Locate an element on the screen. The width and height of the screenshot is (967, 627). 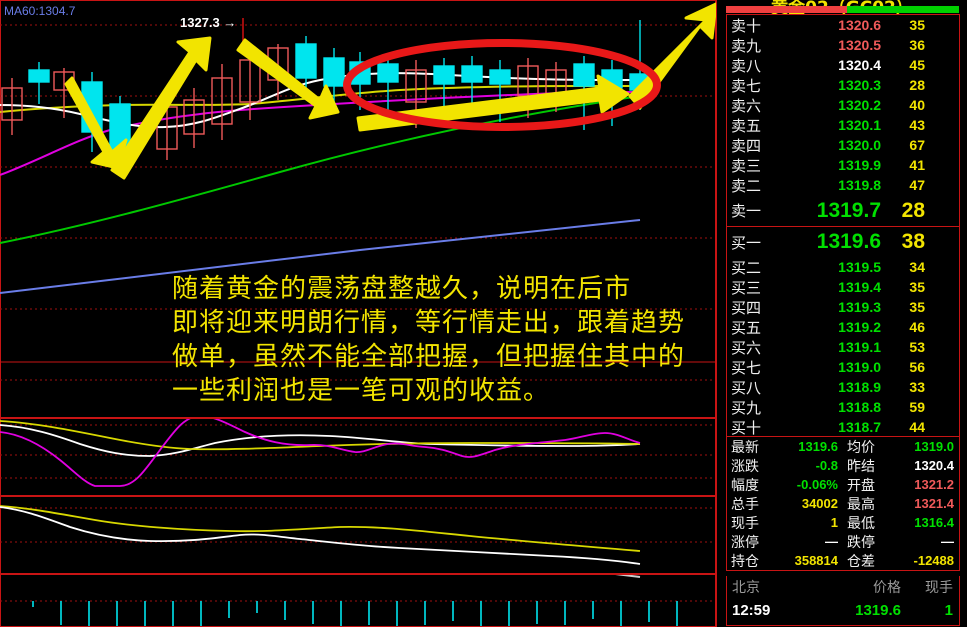
order-book-row-ask-10: 卖一 1319.7 28 is located at coordinates (843, 210).